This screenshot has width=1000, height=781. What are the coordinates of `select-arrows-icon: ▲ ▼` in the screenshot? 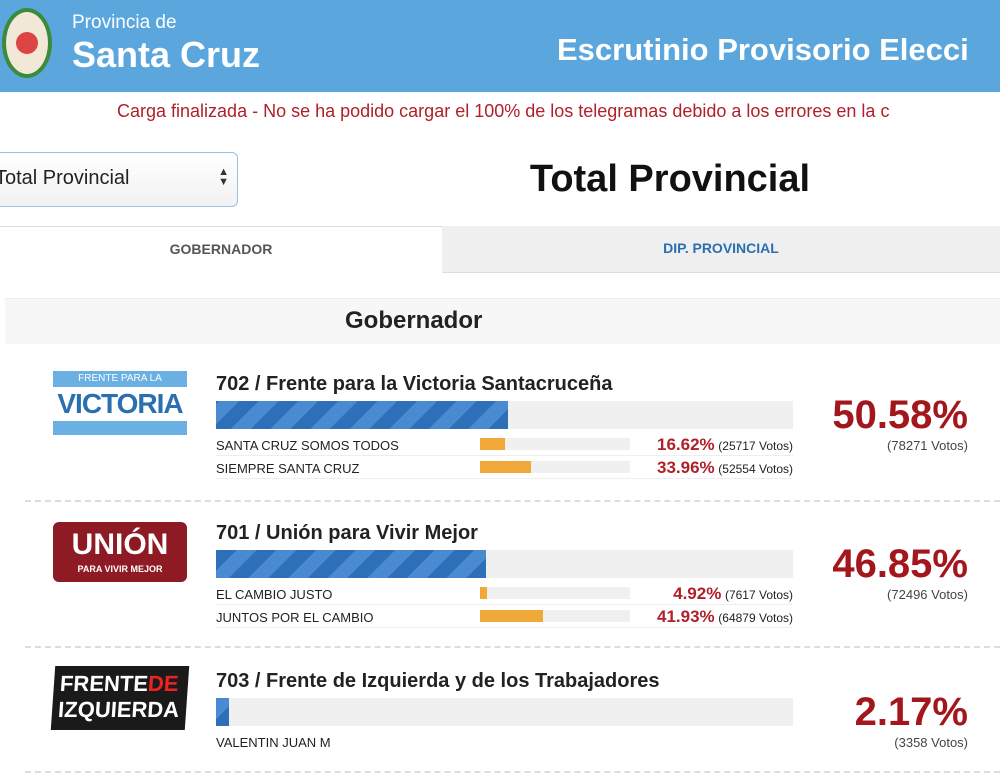 It's located at (223, 177).